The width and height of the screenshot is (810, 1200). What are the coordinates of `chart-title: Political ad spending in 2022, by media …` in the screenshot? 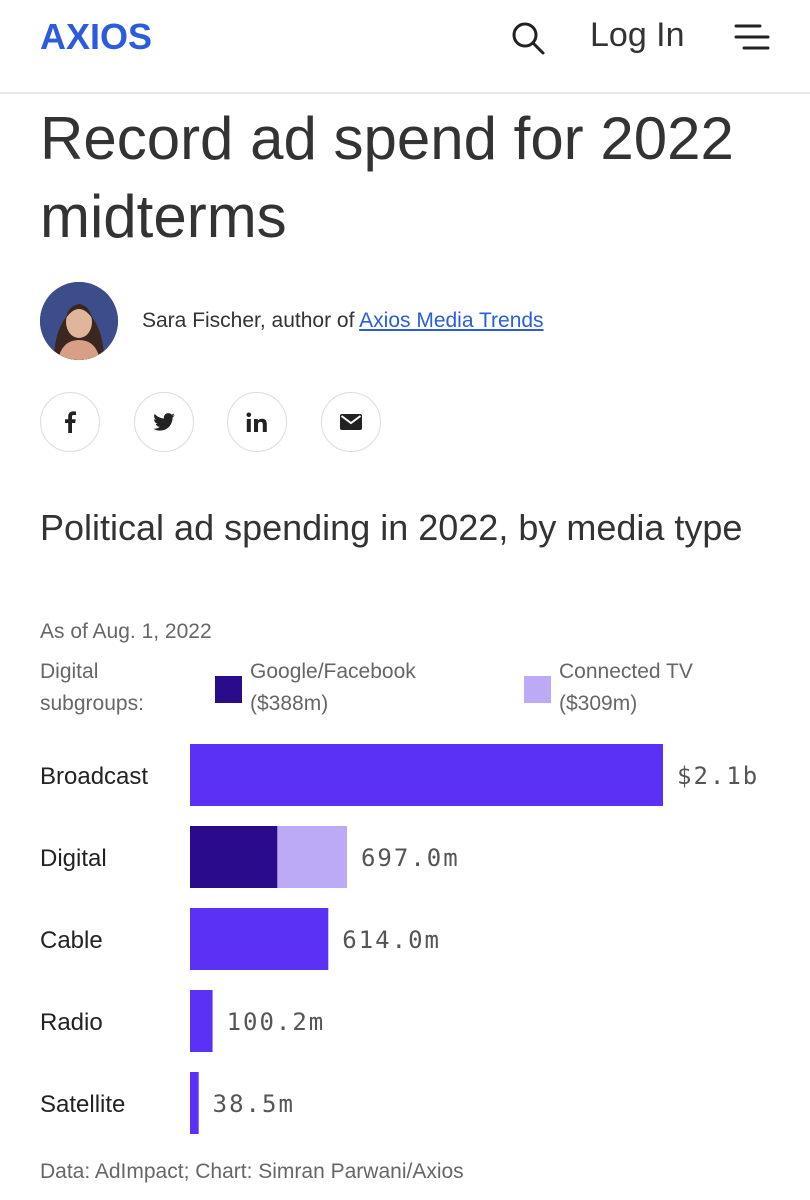 It's located at (391, 527).